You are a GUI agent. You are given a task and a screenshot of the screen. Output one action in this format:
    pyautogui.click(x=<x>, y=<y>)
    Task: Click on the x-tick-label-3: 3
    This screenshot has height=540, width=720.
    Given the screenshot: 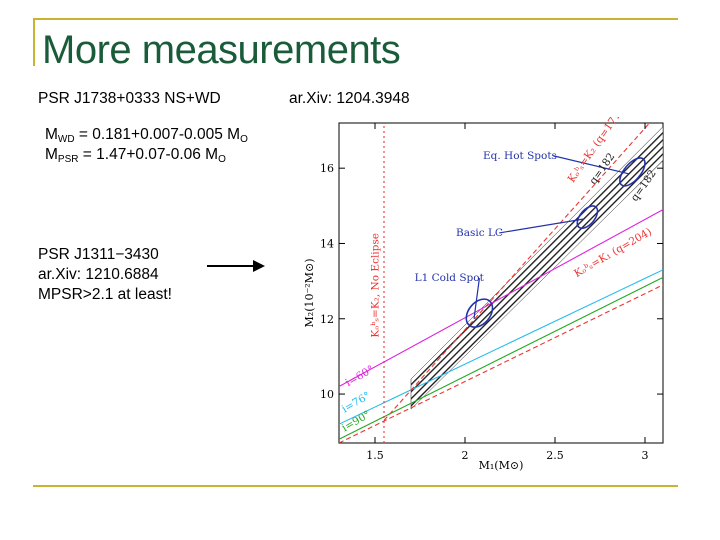 What is the action you would take?
    pyautogui.click(x=645, y=455)
    